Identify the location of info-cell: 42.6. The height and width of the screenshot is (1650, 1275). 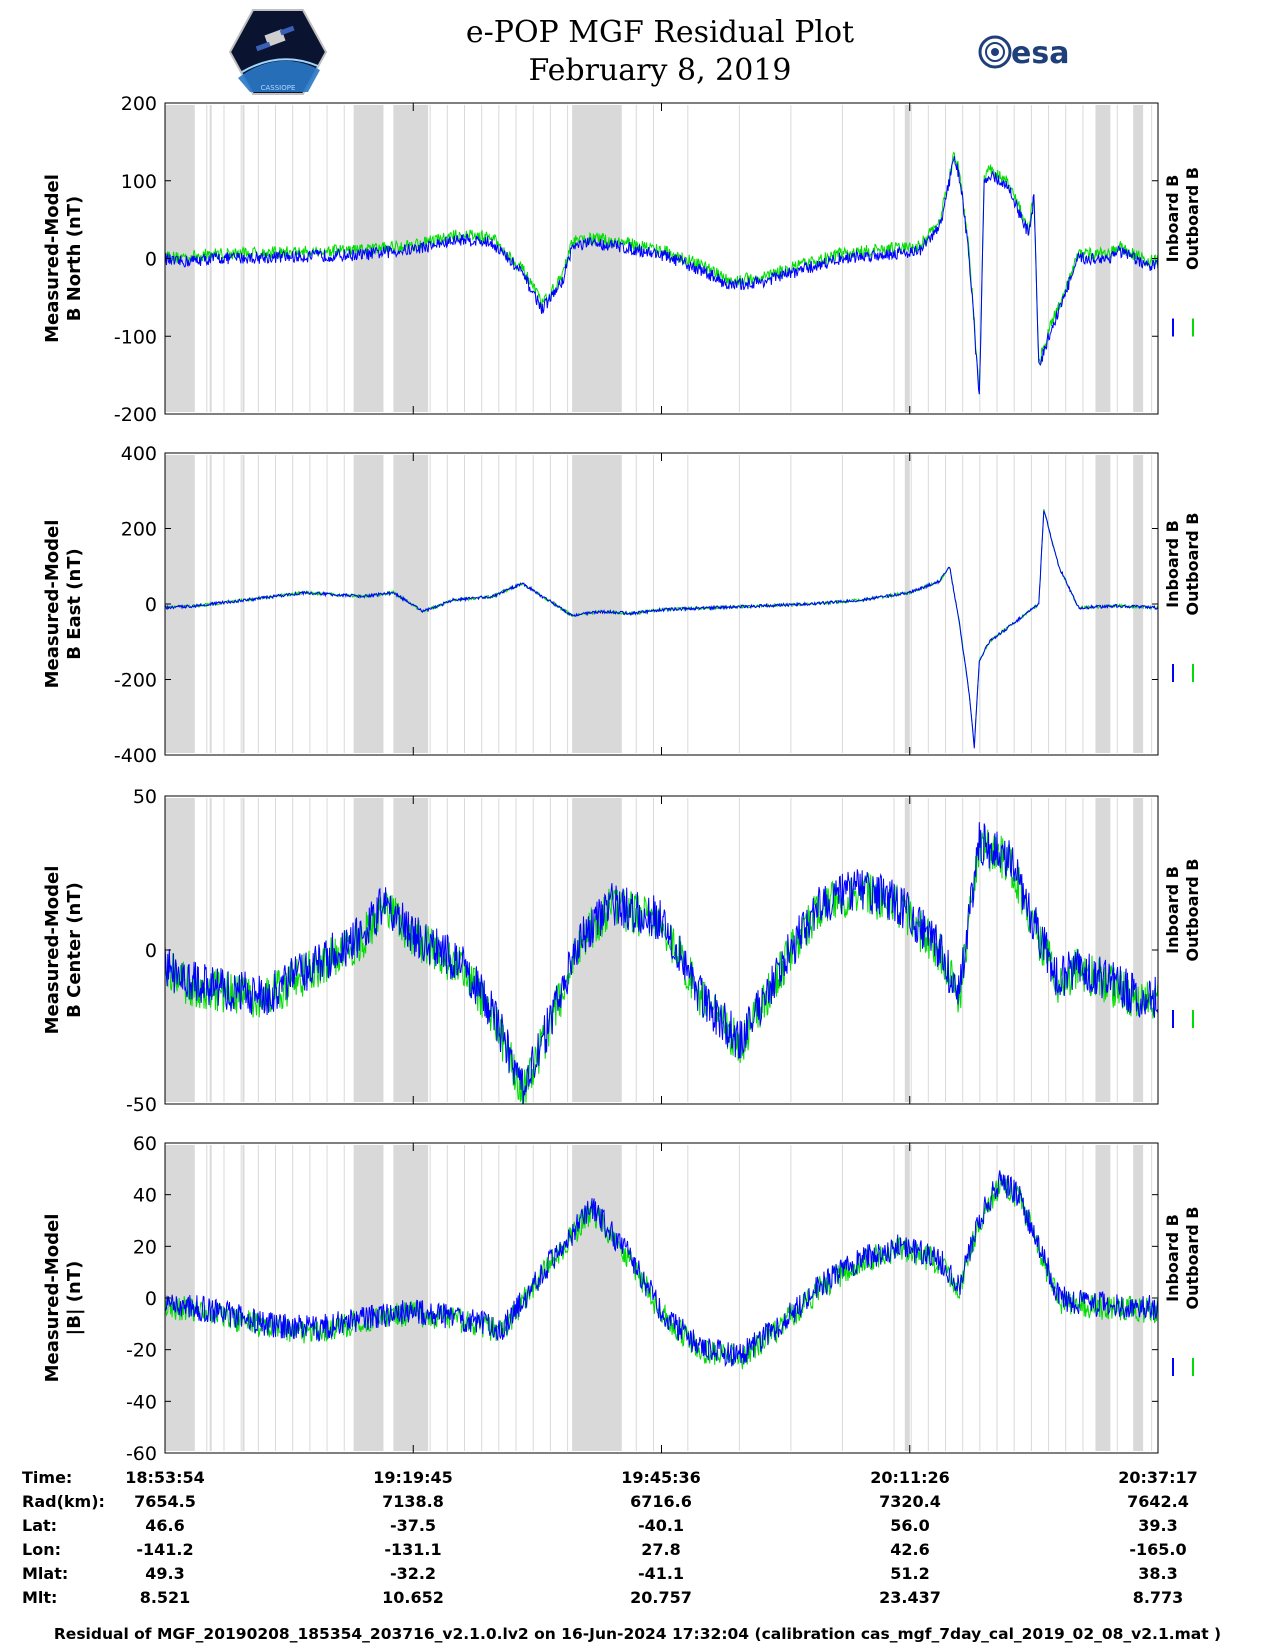
(910, 1549).